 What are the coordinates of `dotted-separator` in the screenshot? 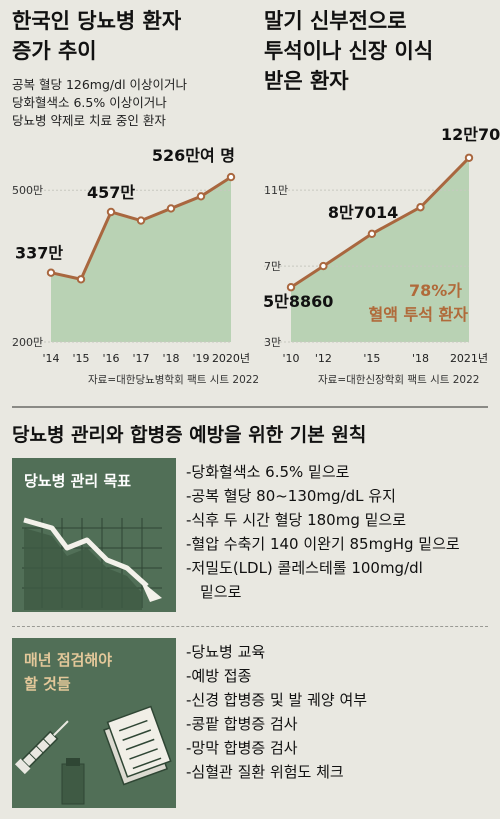 It's located at (250, 626).